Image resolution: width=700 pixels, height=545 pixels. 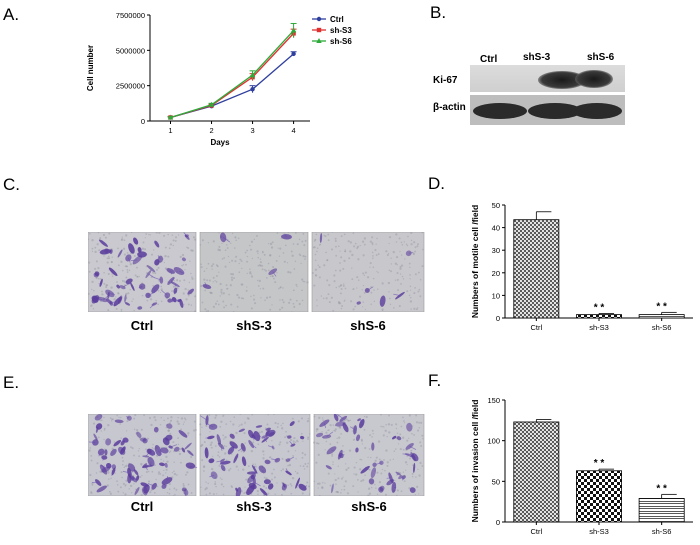 What do you see at coordinates (130, 86) in the screenshot?
I see `y-tick-label: 2500000` at bounding box center [130, 86].